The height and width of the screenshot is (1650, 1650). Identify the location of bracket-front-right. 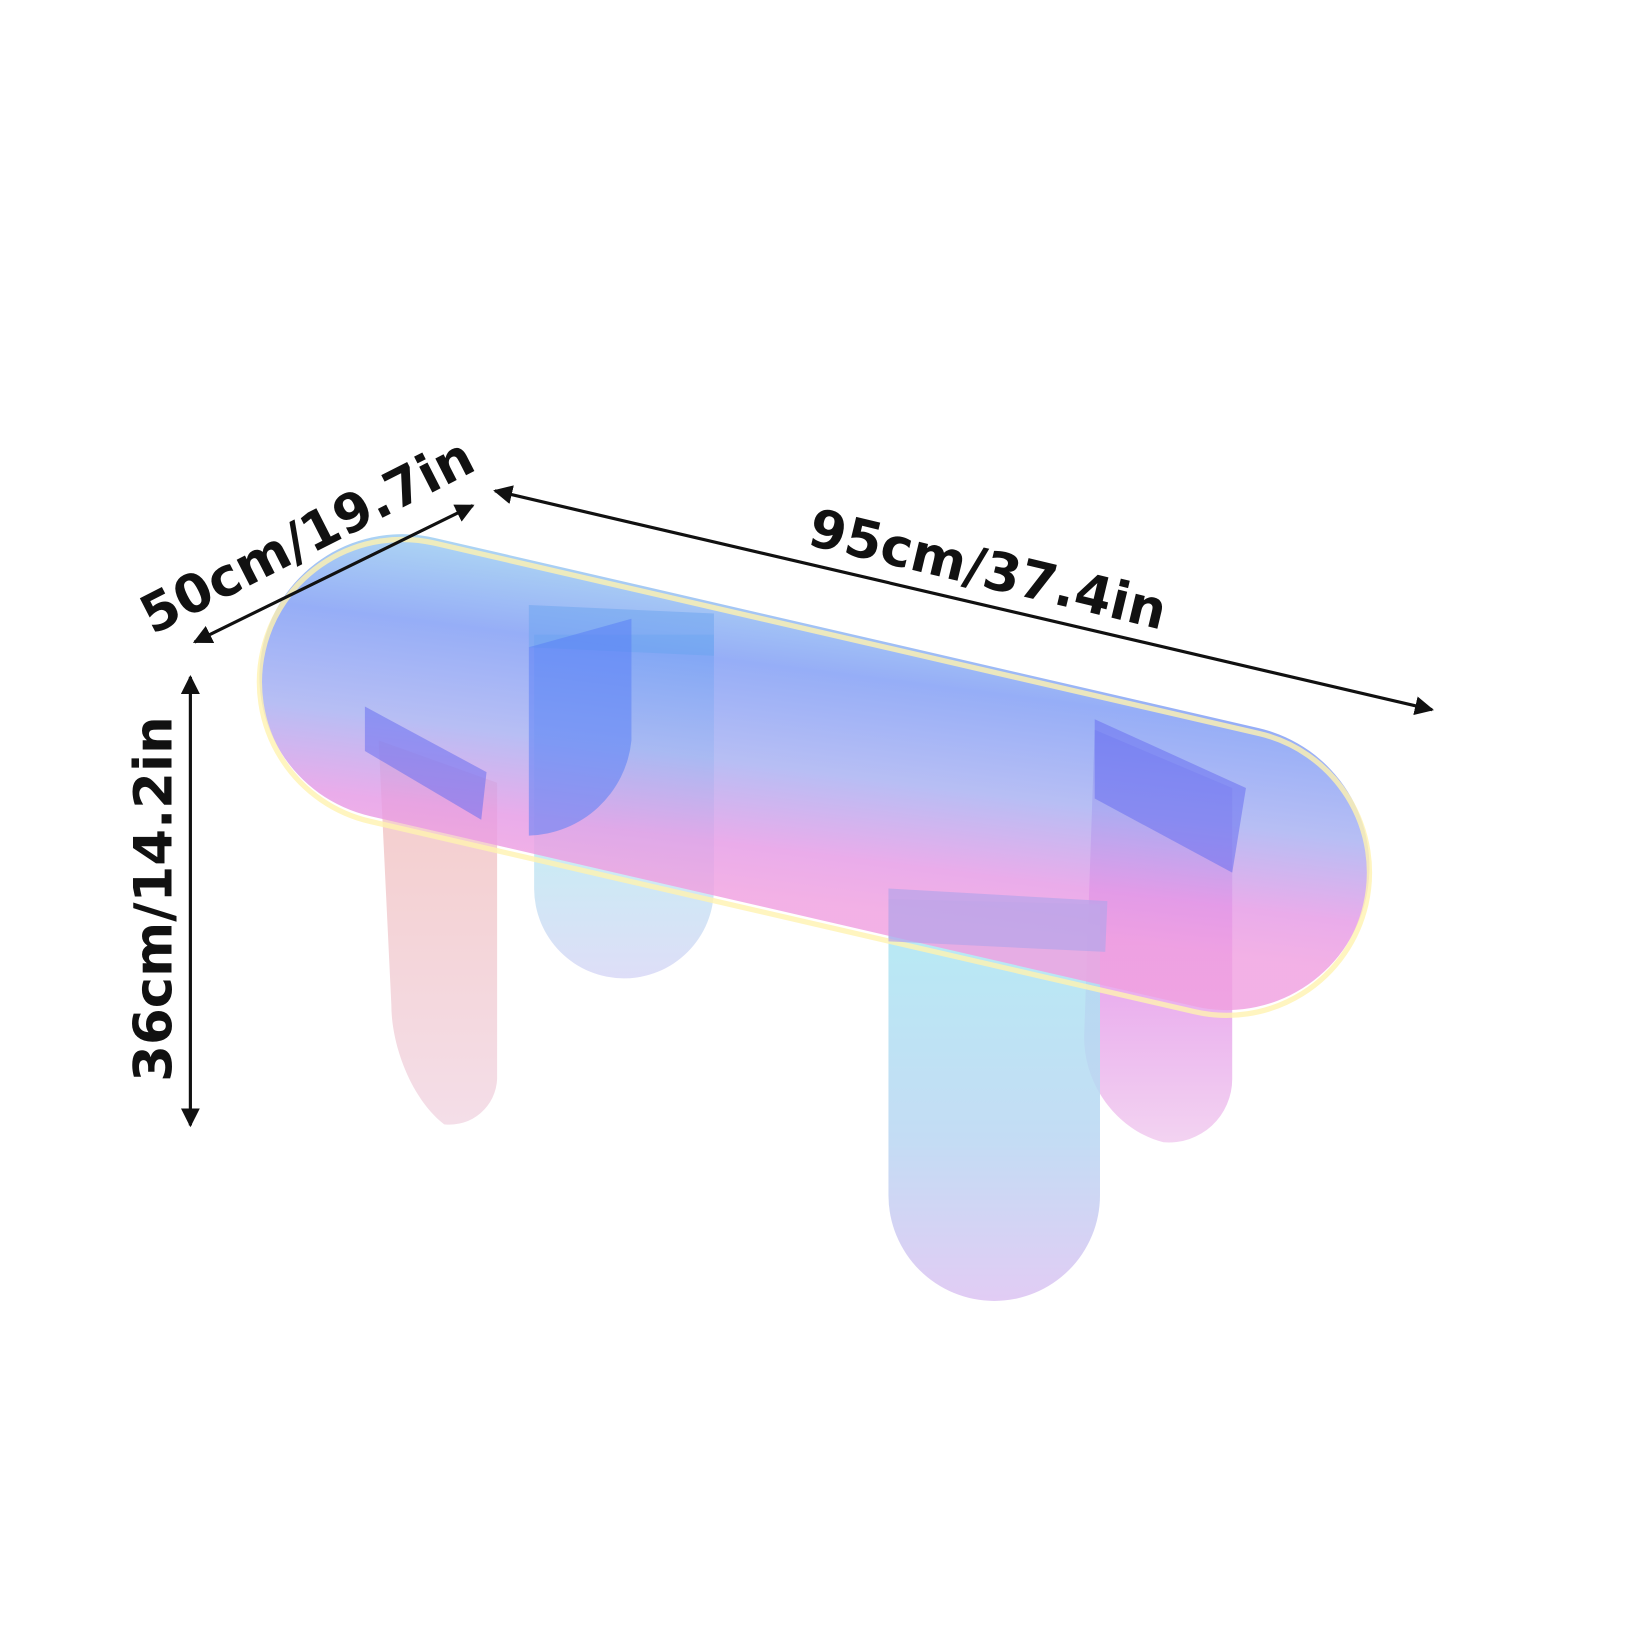
(998, 920).